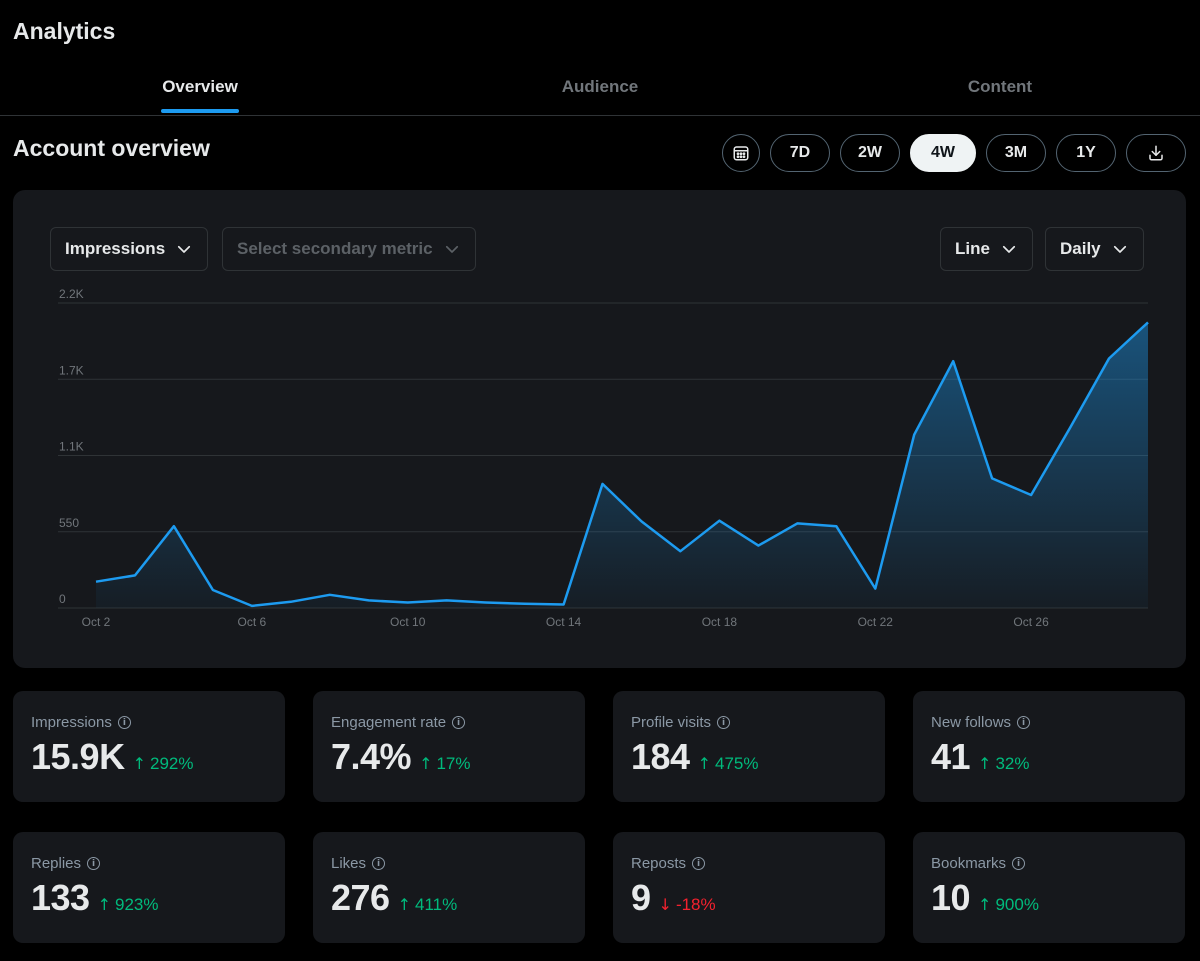  What do you see at coordinates (876, 622) in the screenshot?
I see `x-tick-label: Oct 22` at bounding box center [876, 622].